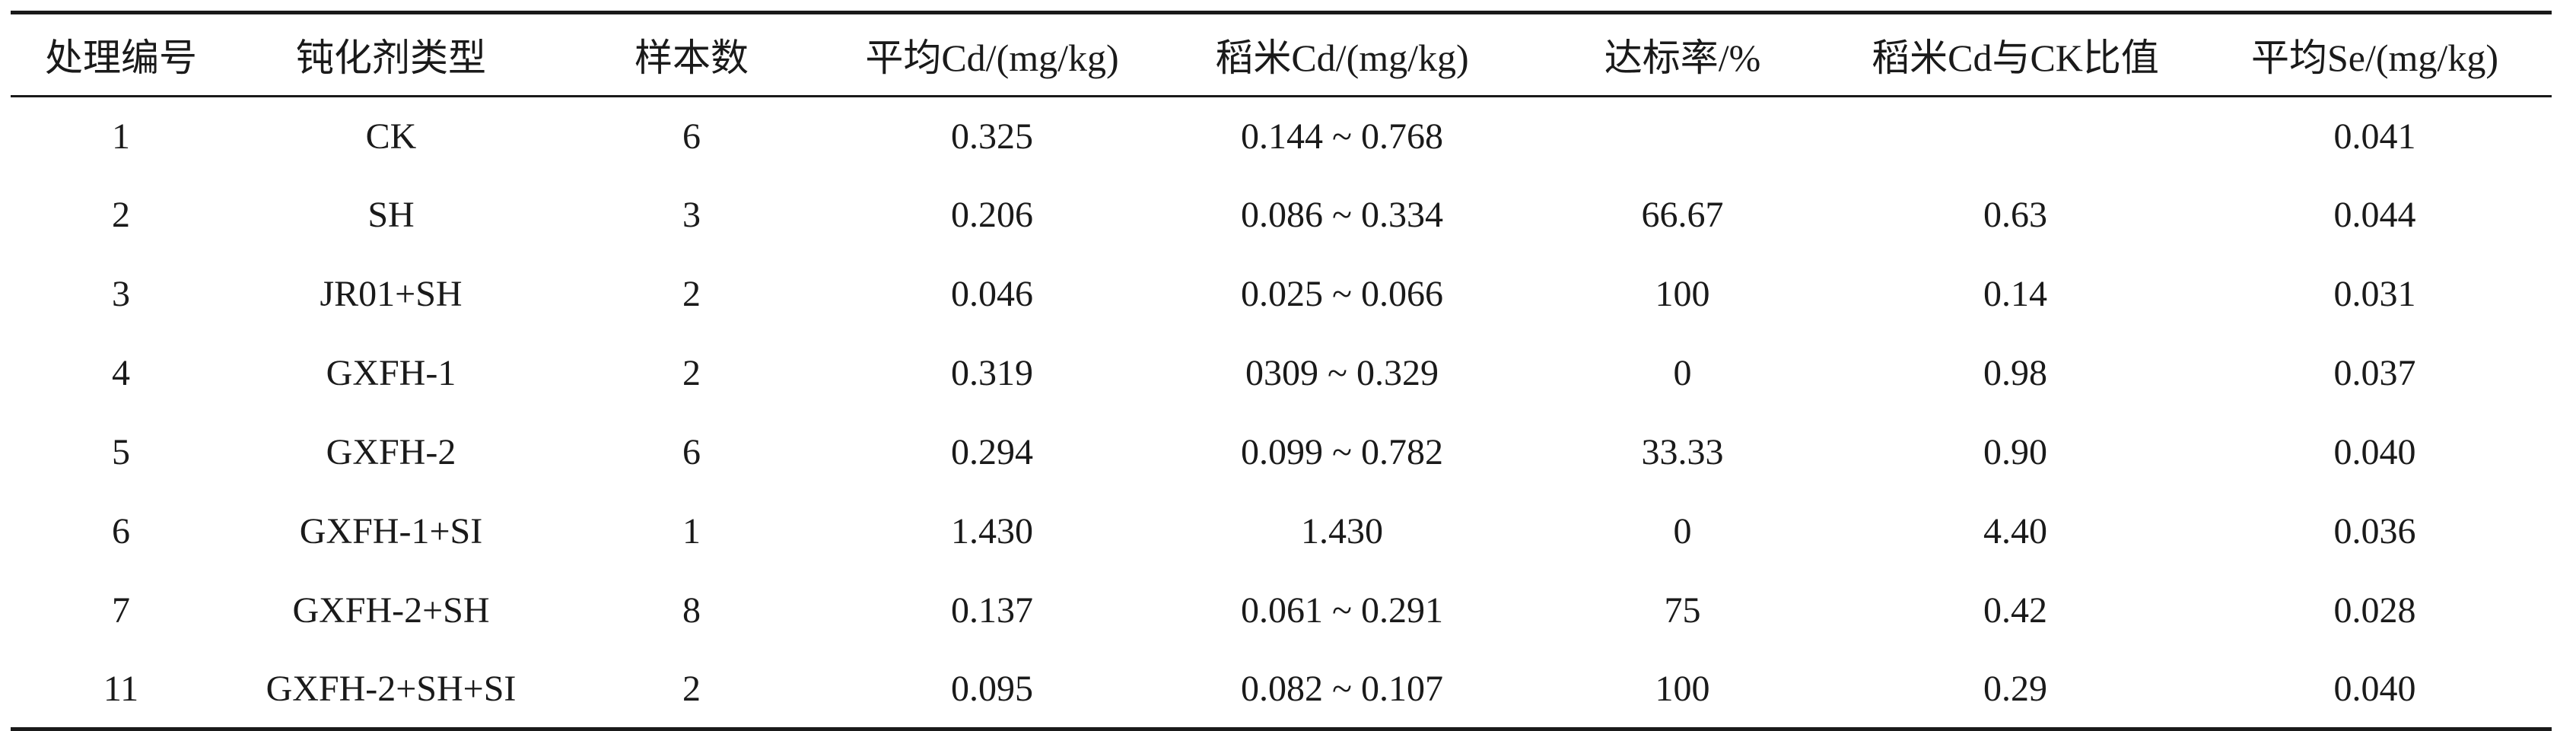 Image resolution: width=2576 pixels, height=731 pixels. Describe the element at coordinates (1682, 215) in the screenshot. I see `cell-compliance-rate: 66.67` at that location.